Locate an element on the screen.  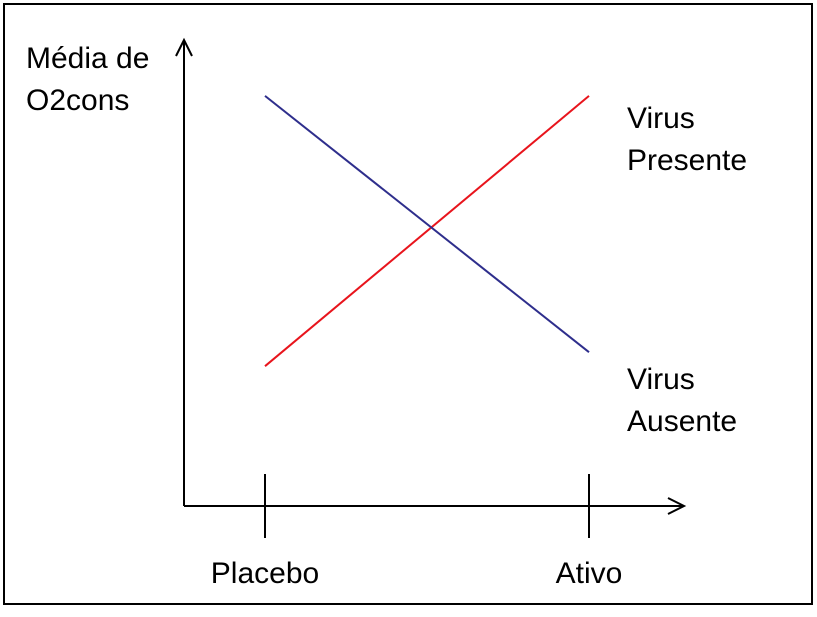
y-axis-label: Média de O2cons is located at coordinates (92, 79).